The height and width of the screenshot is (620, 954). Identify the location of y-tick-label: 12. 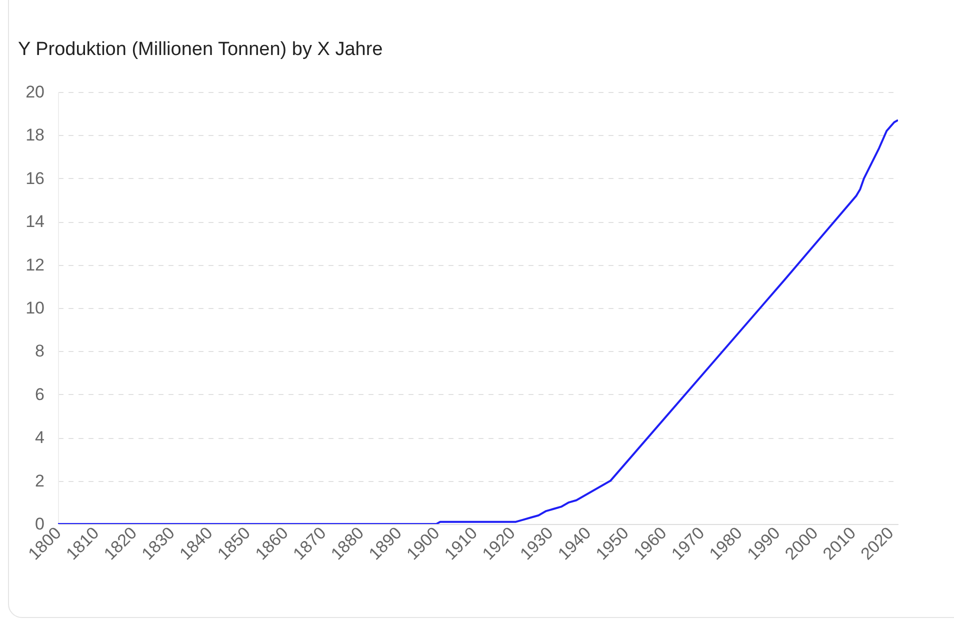
(35, 264).